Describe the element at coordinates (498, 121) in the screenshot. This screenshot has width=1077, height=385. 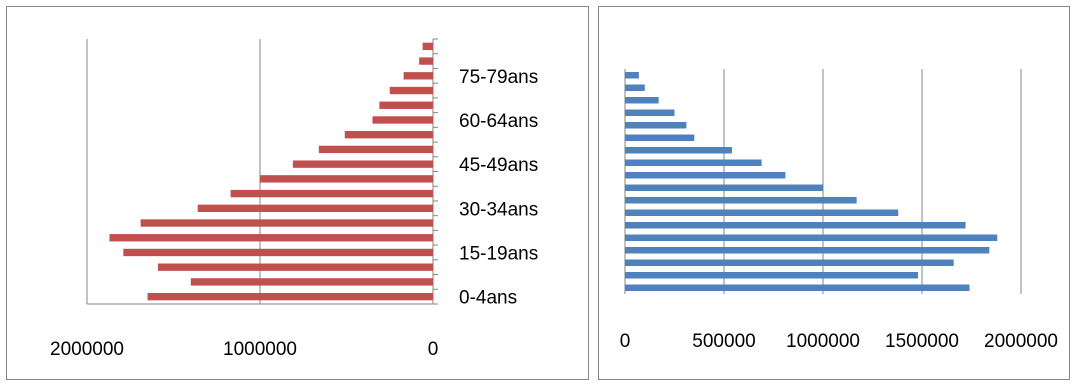
I see `y-tick-label: 60-64ans` at that location.